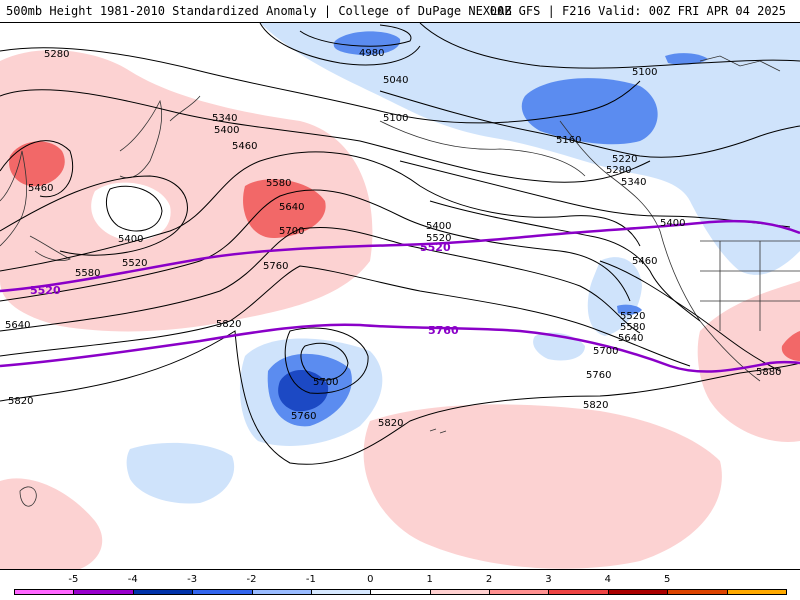  What do you see at coordinates (608, 579) in the screenshot?
I see `colorbar-tick-label: 4` at bounding box center [608, 579].